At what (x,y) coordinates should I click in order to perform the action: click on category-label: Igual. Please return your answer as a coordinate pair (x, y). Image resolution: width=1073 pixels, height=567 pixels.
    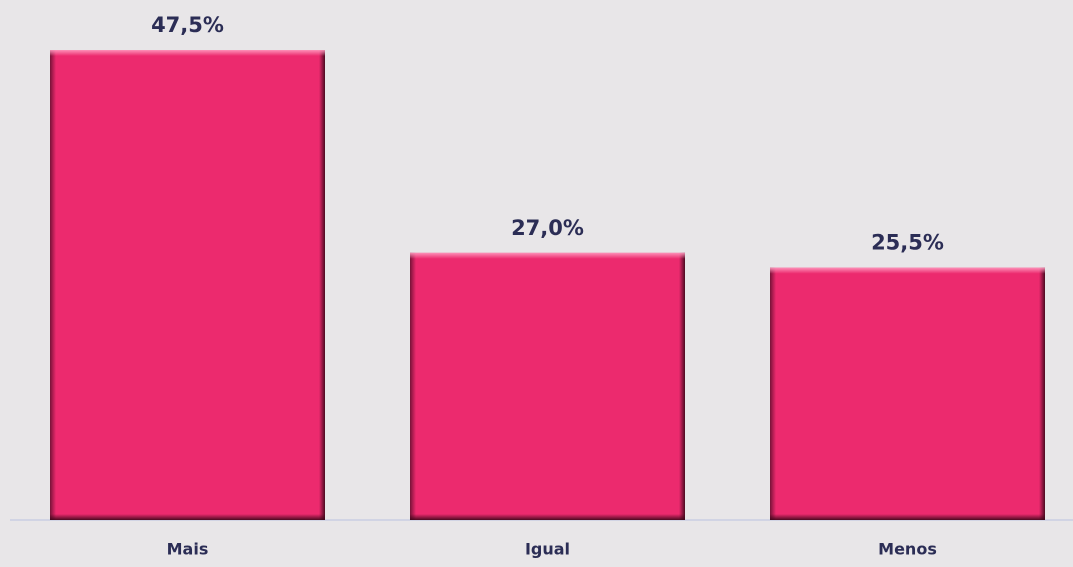
    Looking at the image, I should click on (547, 549).